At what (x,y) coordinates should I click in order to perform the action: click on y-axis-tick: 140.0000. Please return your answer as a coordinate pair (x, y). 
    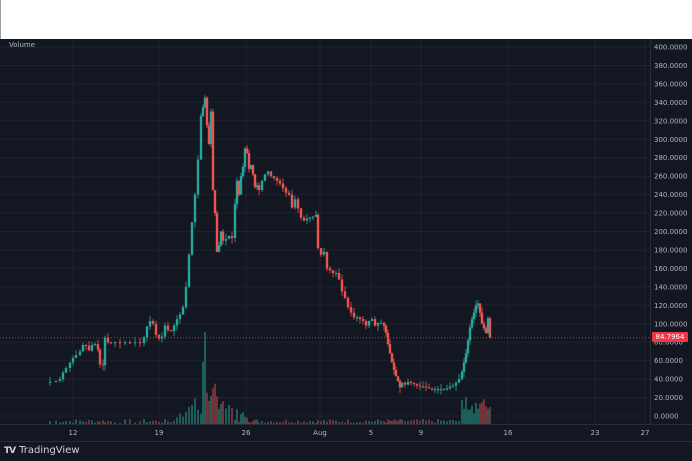
    Looking at the image, I should click on (670, 287).